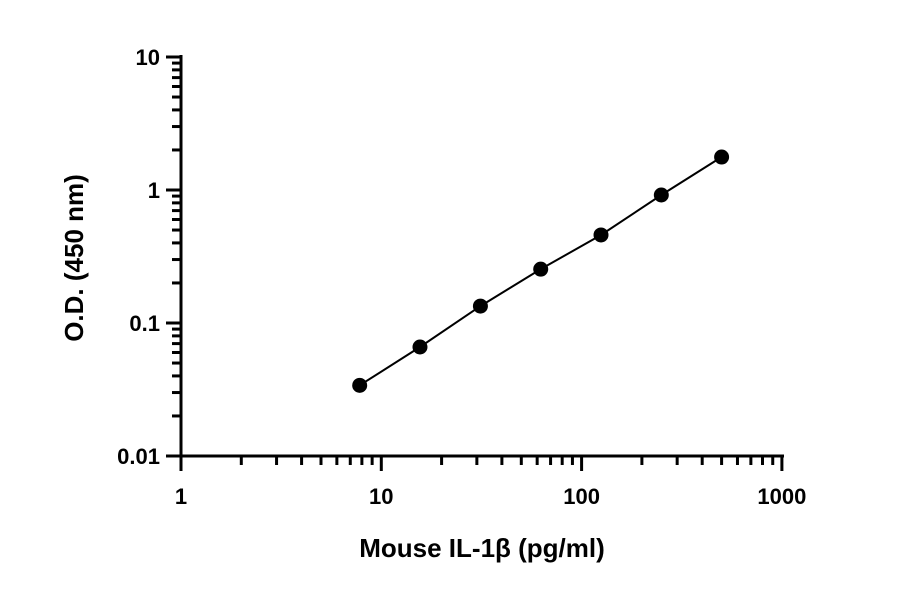 This screenshot has height=594, width=900. I want to click on y-tick-label: 0.01, so click(138, 456).